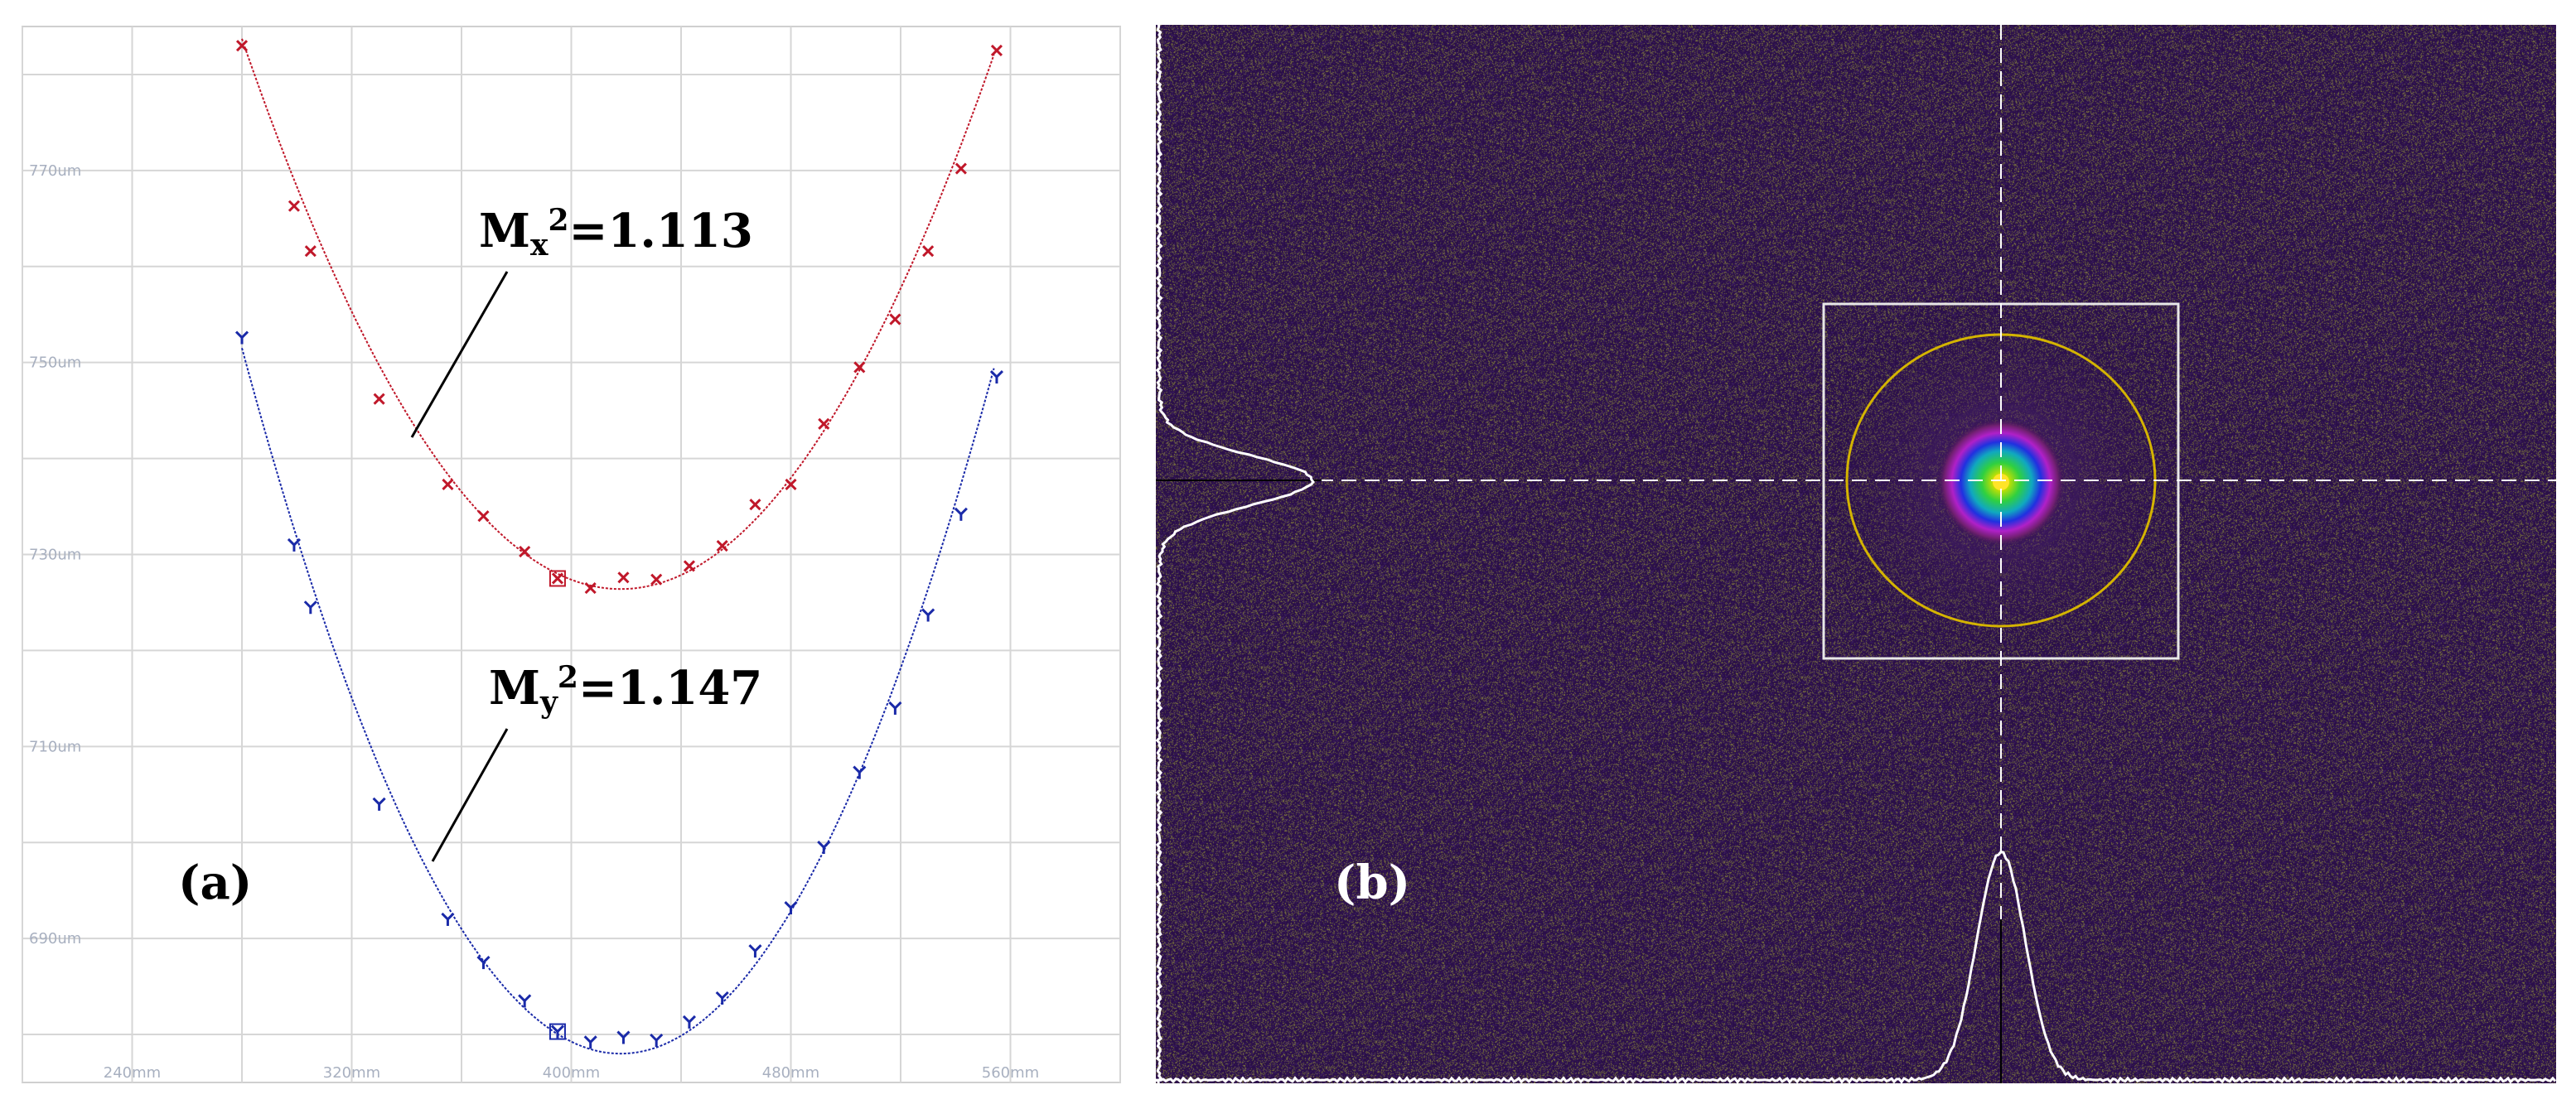  Describe the element at coordinates (616, 233) in the screenshot. I see `mx-annotation: Mx2=1.113` at that location.